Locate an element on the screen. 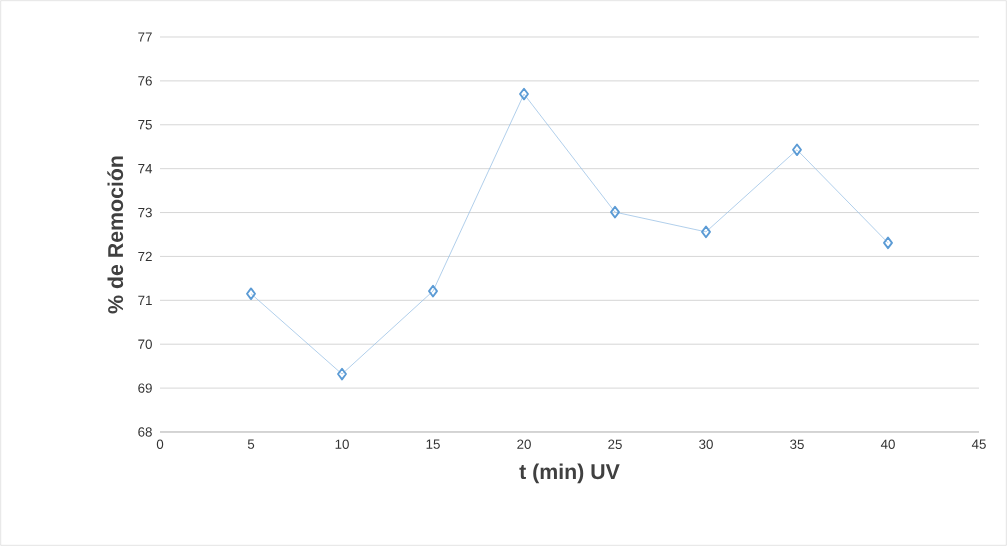 This screenshot has height=546, width=1007. y-tick-label: 68 is located at coordinates (145, 432).